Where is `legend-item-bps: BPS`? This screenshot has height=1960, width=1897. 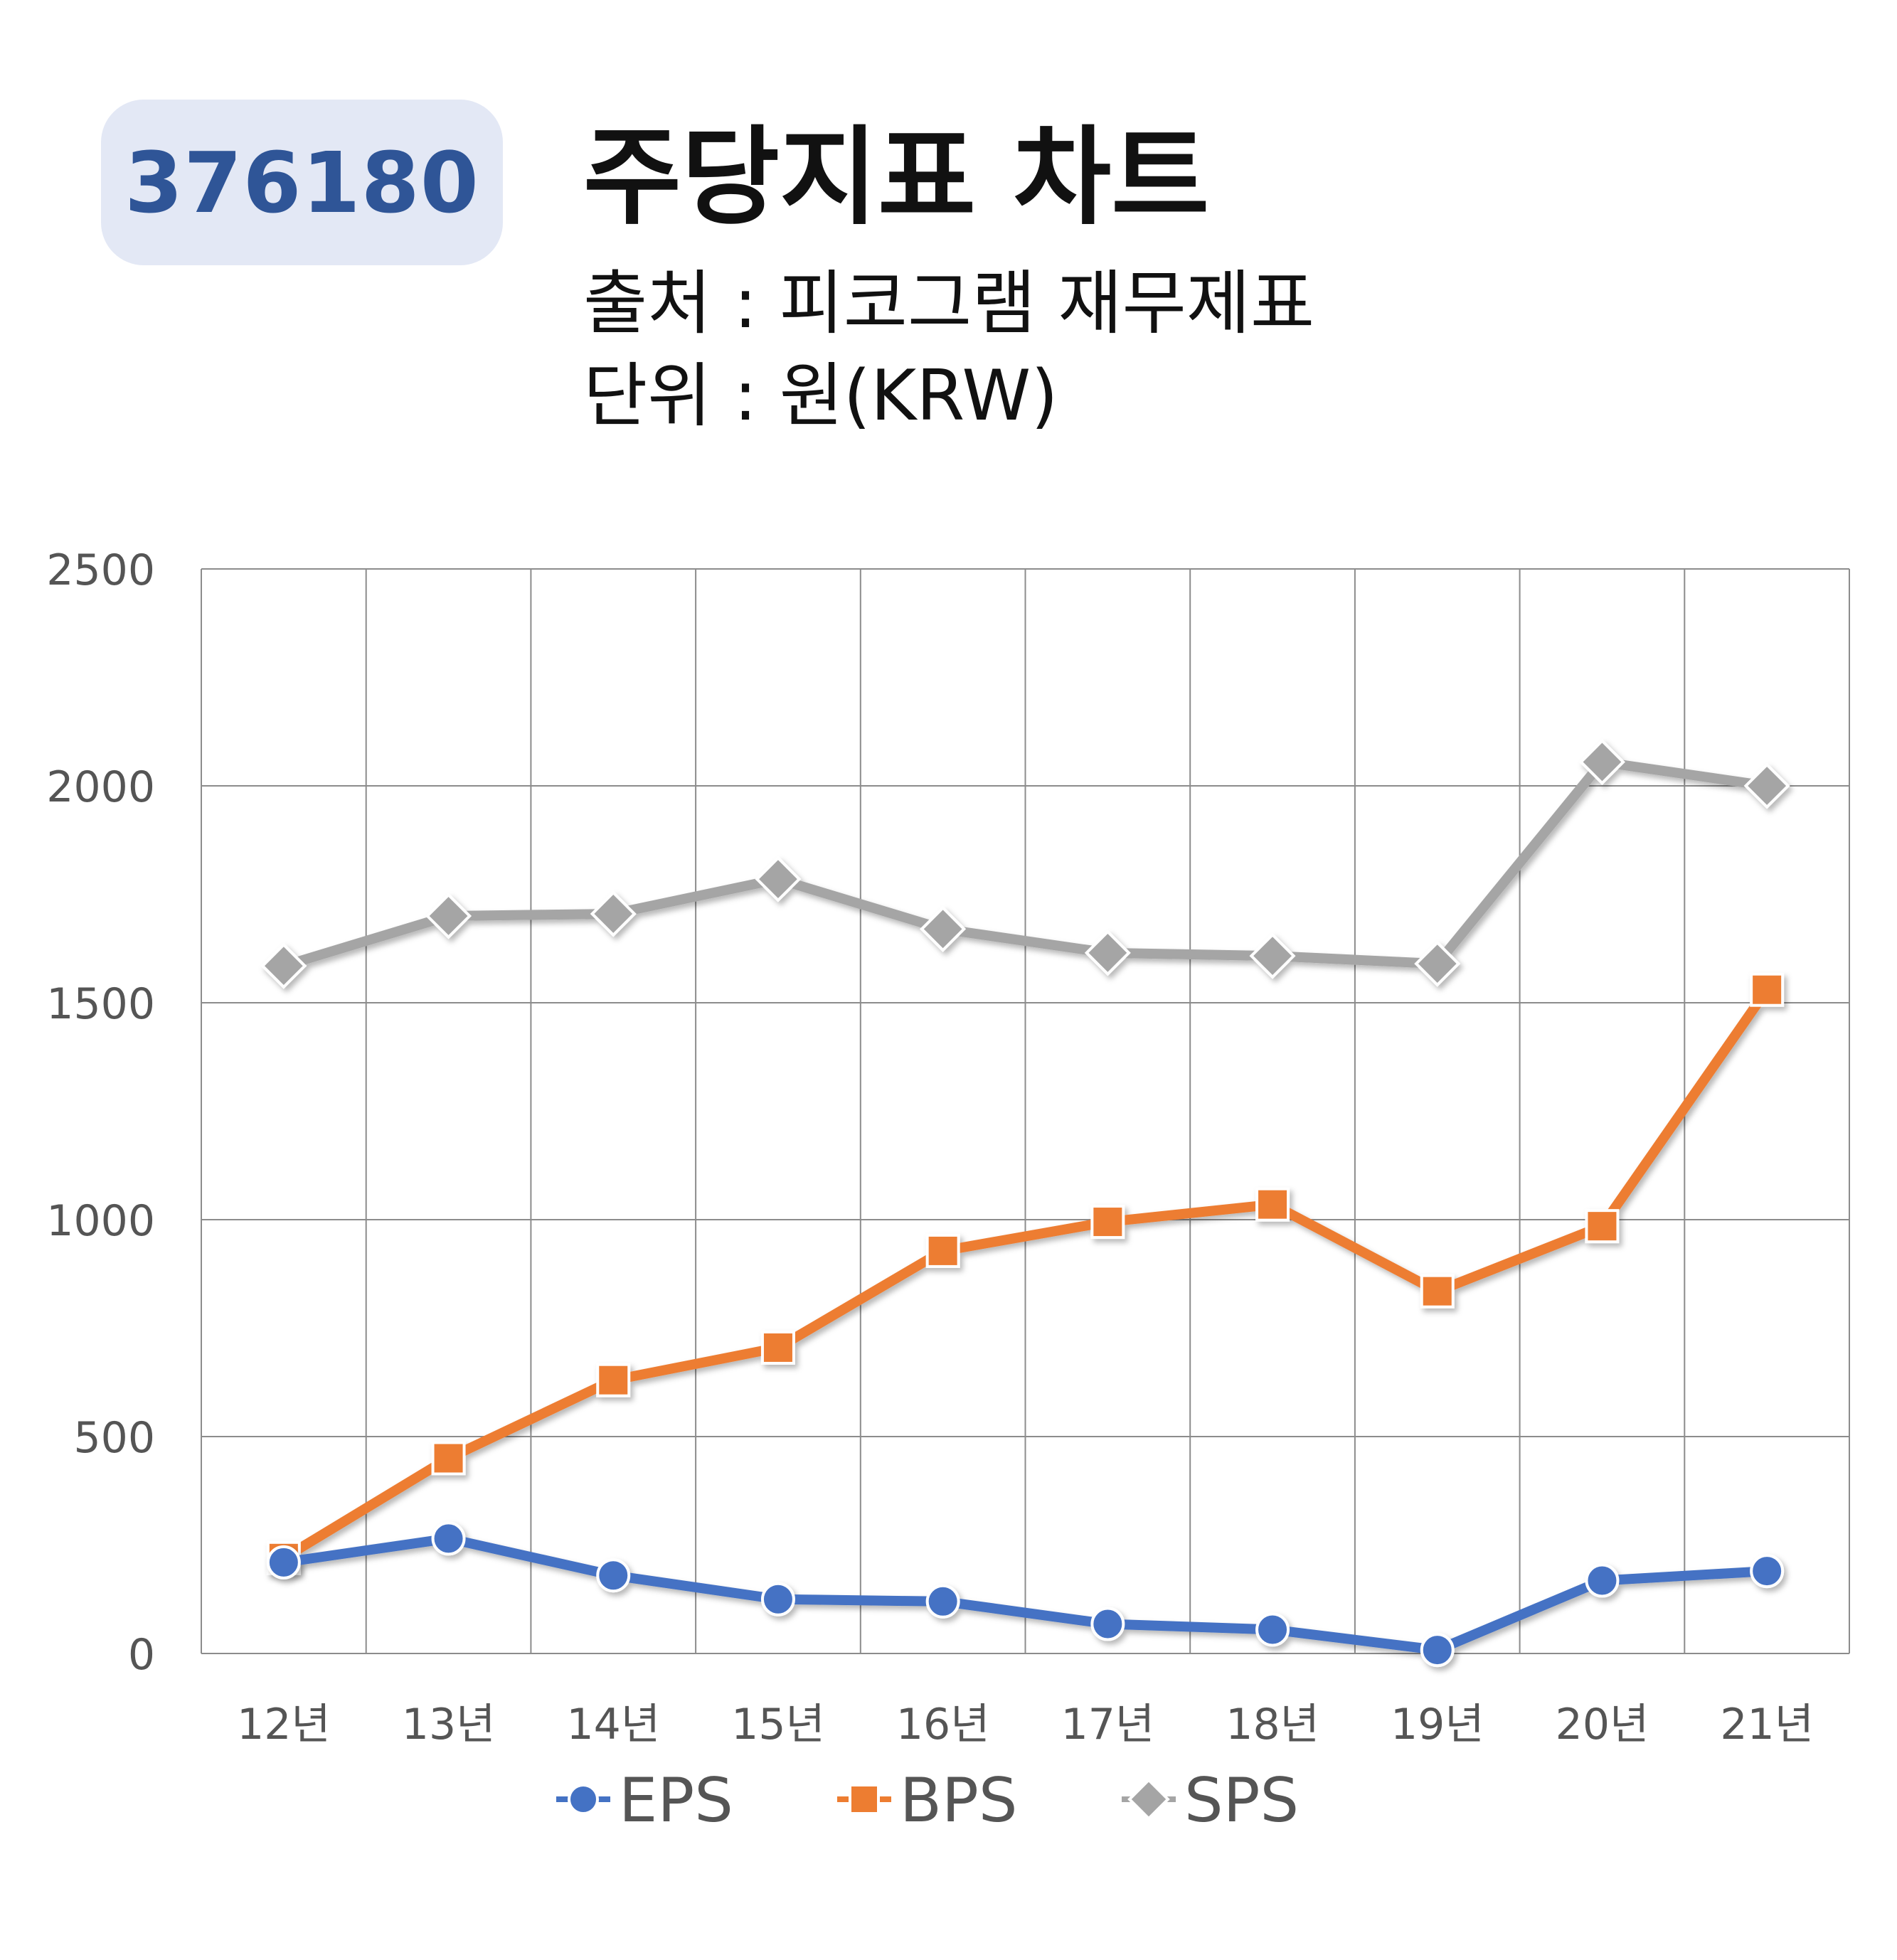
legend-item-bps: BPS is located at coordinates (927, 1800).